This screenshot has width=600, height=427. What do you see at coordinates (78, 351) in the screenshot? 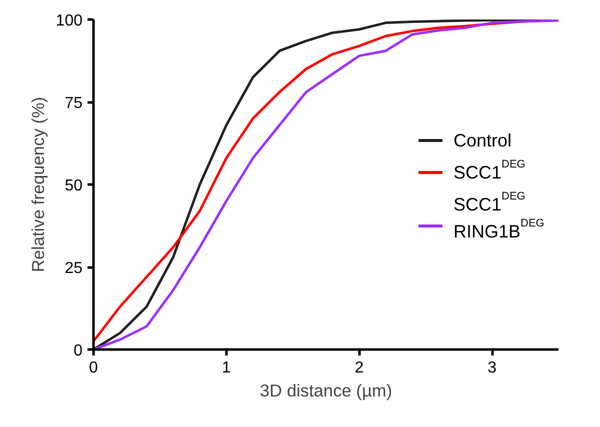
I see `y-tick-label: 0` at bounding box center [78, 351].